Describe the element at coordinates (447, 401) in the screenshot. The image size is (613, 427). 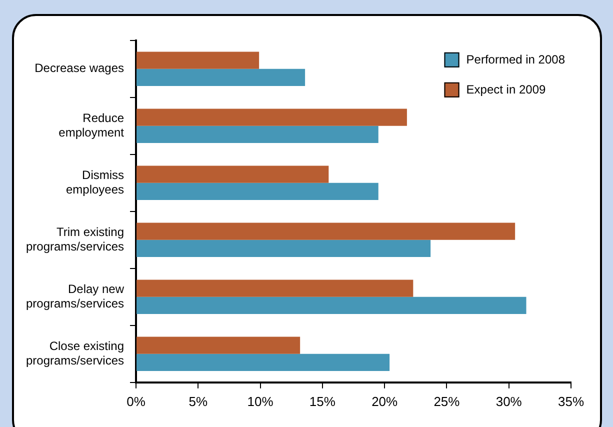
I see `x-tick-label: 25%` at that location.